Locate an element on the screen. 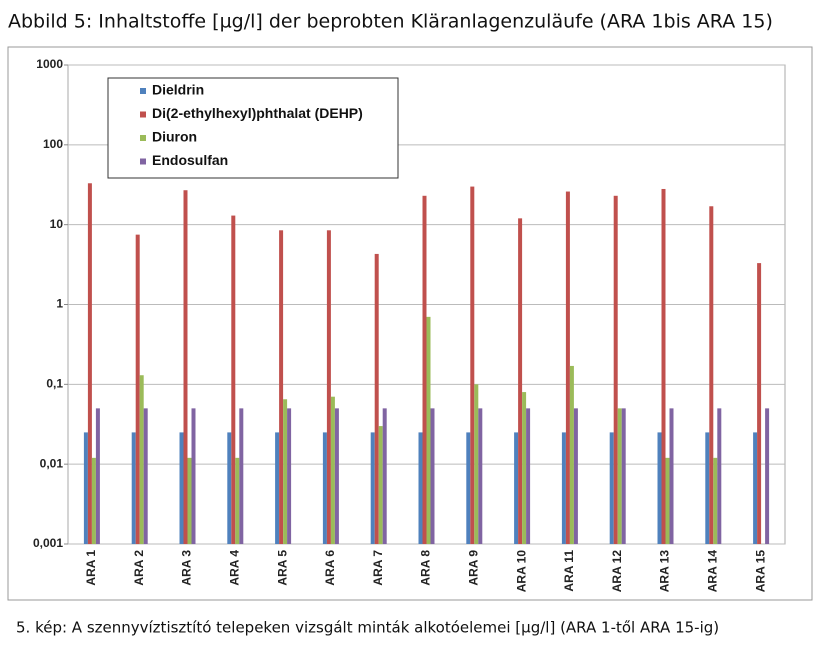 Image resolution: width=818 pixels, height=656 pixels. legend-label: Di(2-ethylhexyl)phthalat (DEHP) is located at coordinates (257, 113).